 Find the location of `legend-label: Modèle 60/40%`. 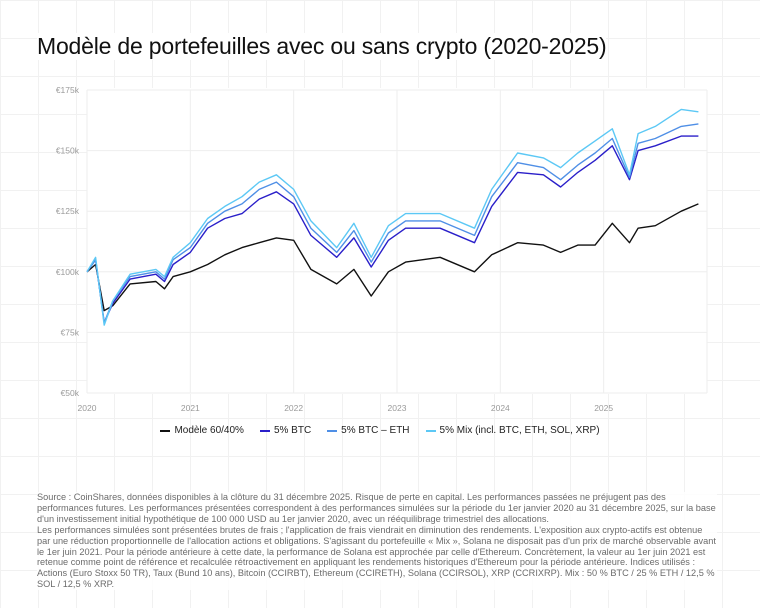

legend-label: Modèle 60/40% is located at coordinates (209, 430).